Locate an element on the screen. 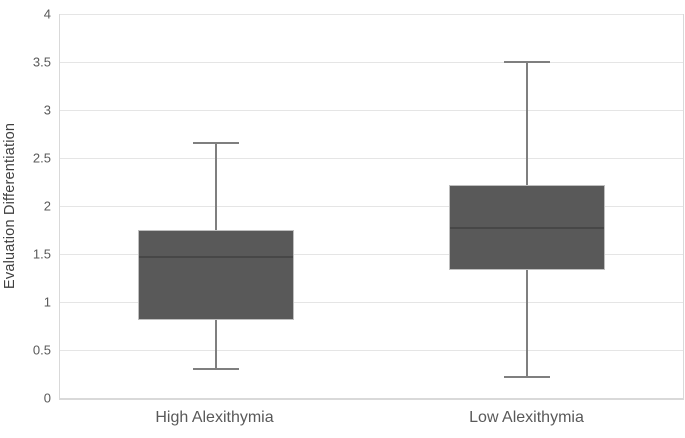  y-tick-label: 1.5 is located at coordinates (41, 254).